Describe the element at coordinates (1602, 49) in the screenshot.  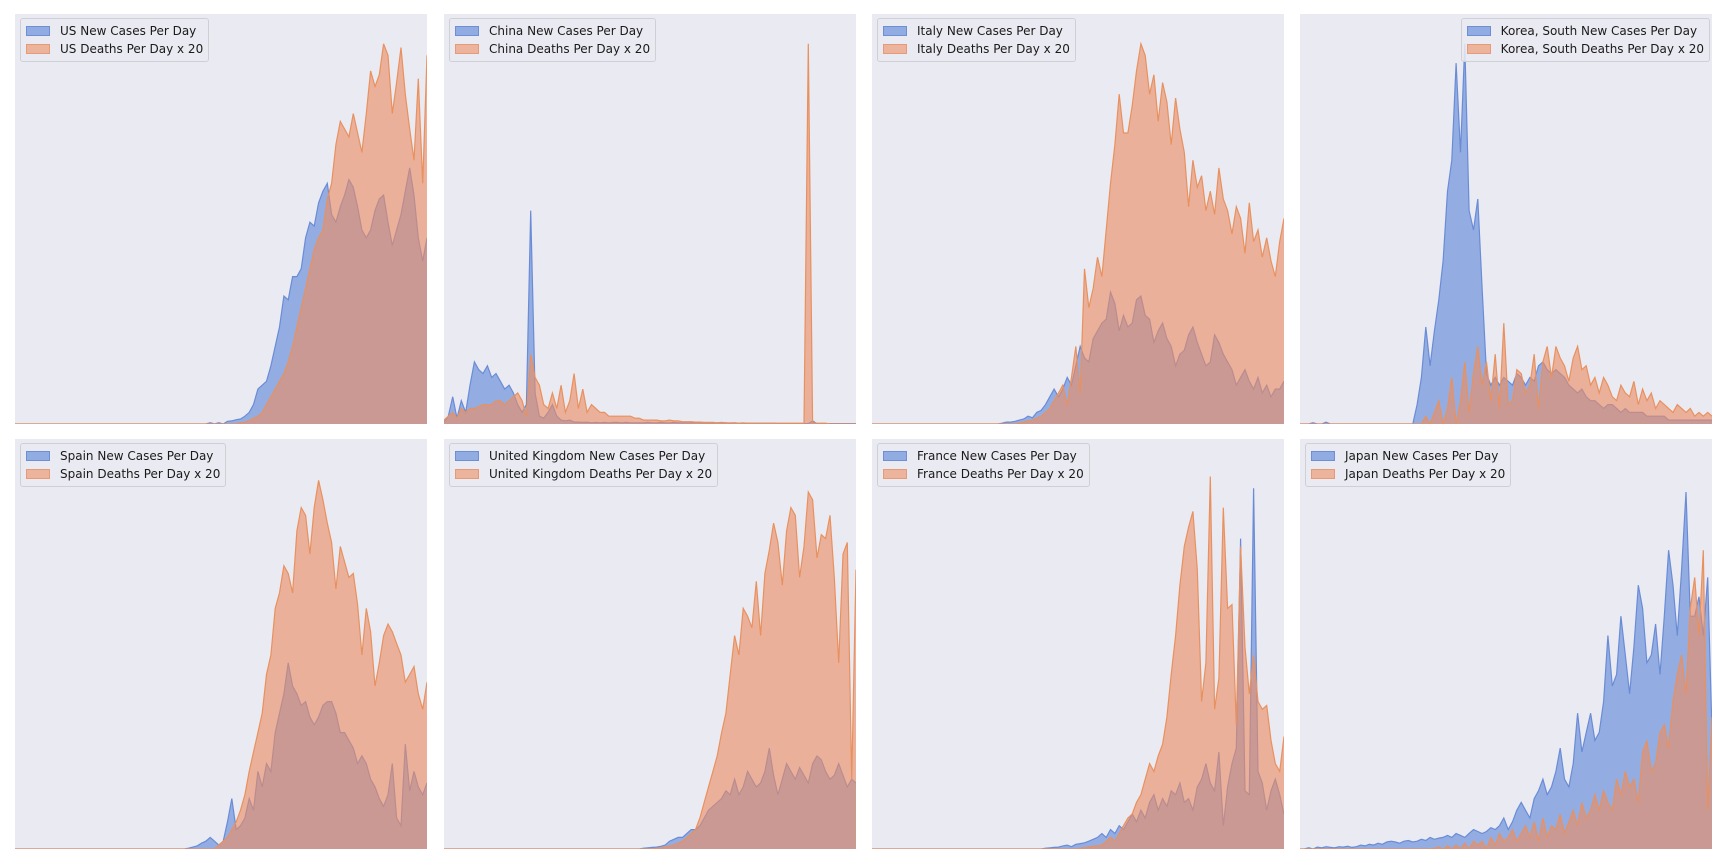
I see `legend-label: Korea, South Deaths Per Day x 20` at that location.